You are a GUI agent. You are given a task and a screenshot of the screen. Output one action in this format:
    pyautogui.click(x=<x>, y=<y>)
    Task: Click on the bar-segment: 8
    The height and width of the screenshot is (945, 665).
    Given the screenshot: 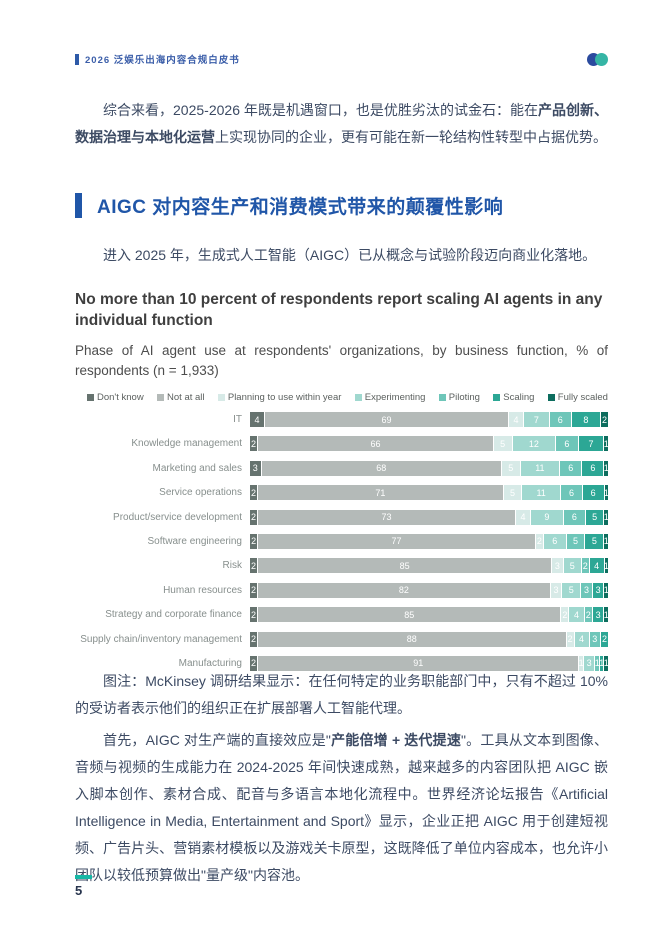 What is the action you would take?
    pyautogui.click(x=585, y=419)
    